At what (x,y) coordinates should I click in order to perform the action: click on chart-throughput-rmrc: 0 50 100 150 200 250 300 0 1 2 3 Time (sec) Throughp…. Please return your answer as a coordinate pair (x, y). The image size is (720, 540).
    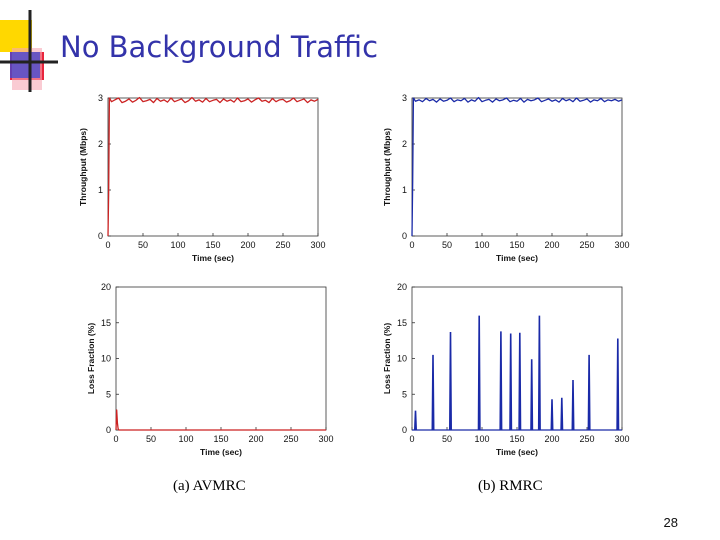
    Looking at the image, I should click on (506, 178).